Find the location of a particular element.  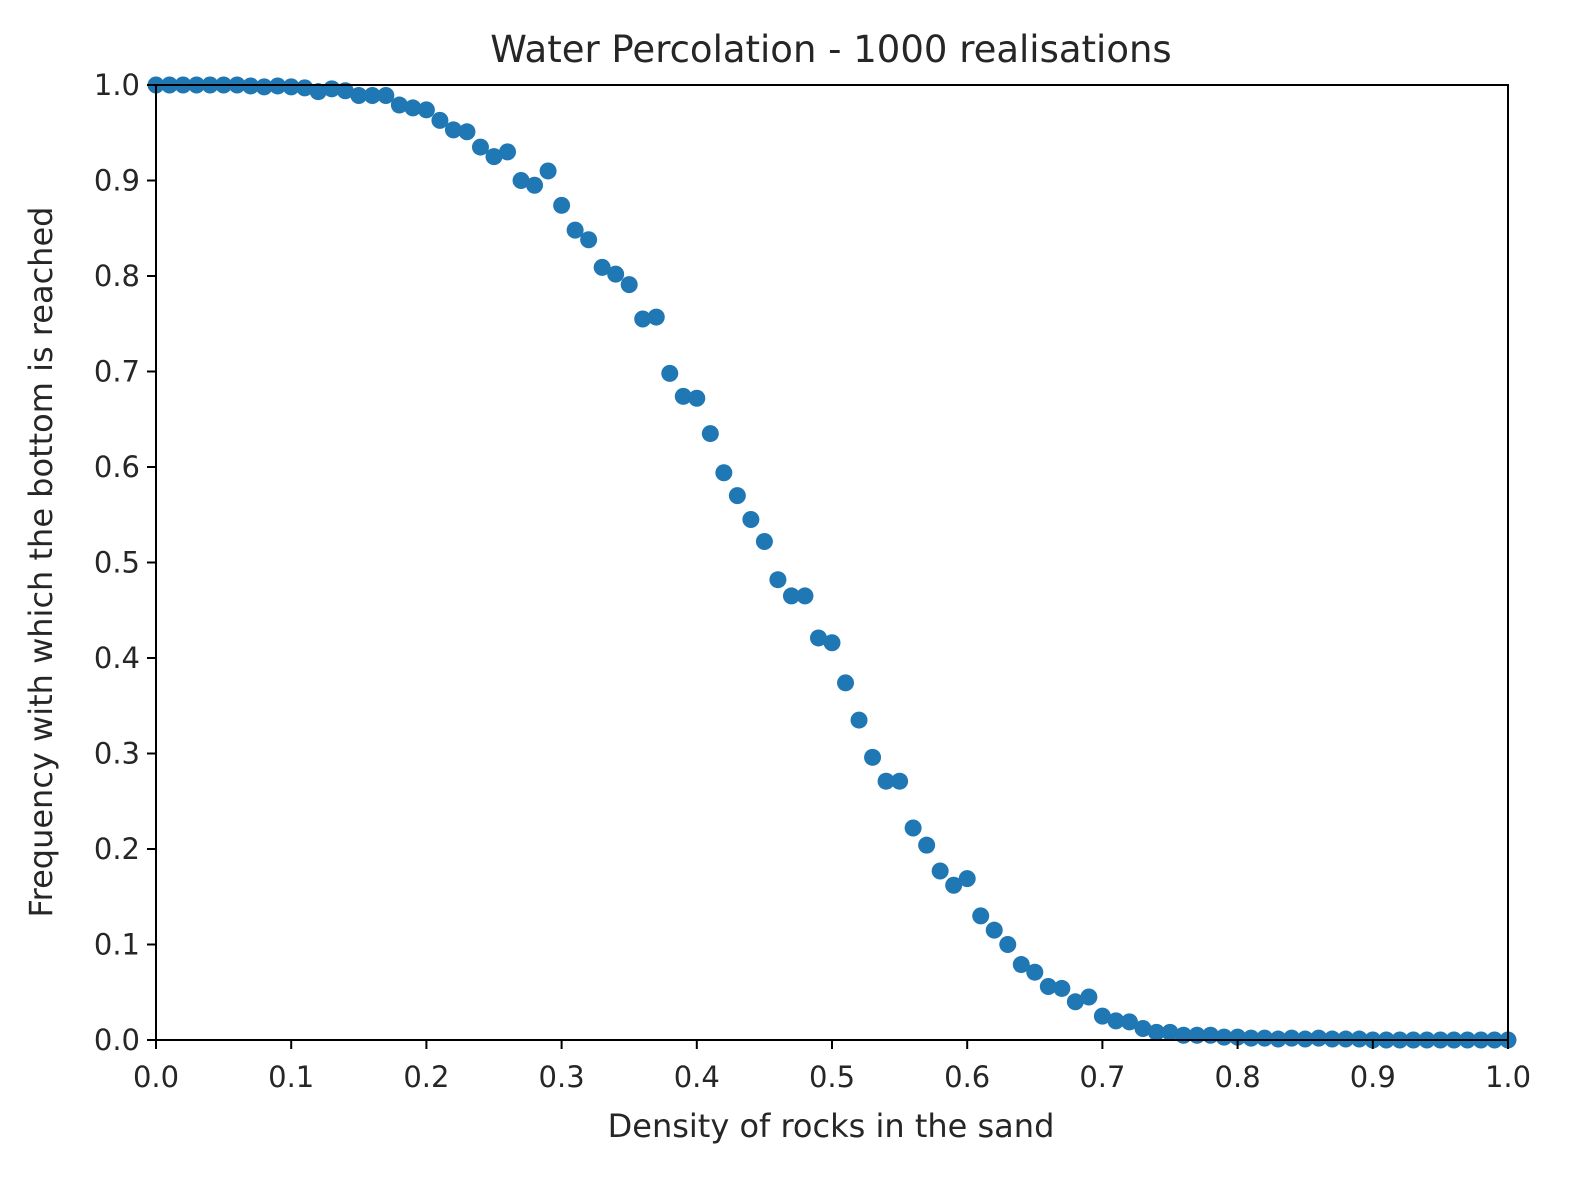

y-tick-label: 0.8 is located at coordinates (117, 276).